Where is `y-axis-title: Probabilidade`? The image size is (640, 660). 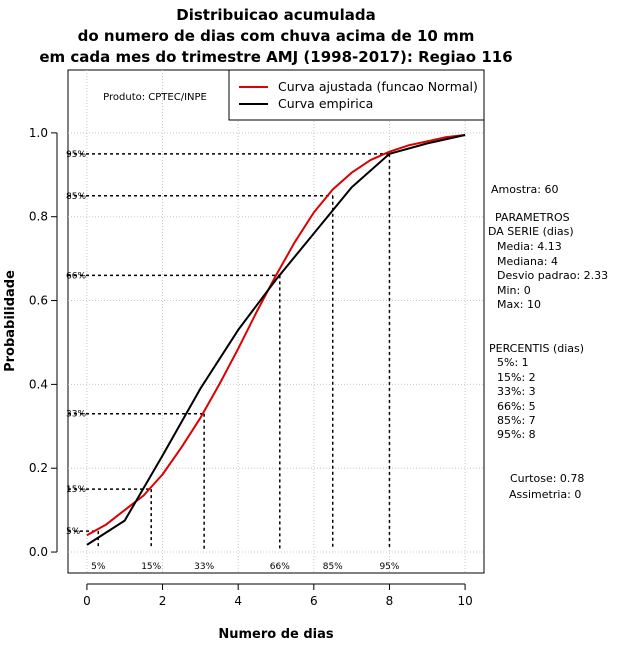 y-axis-title: Probabilidade is located at coordinates (10, 321).